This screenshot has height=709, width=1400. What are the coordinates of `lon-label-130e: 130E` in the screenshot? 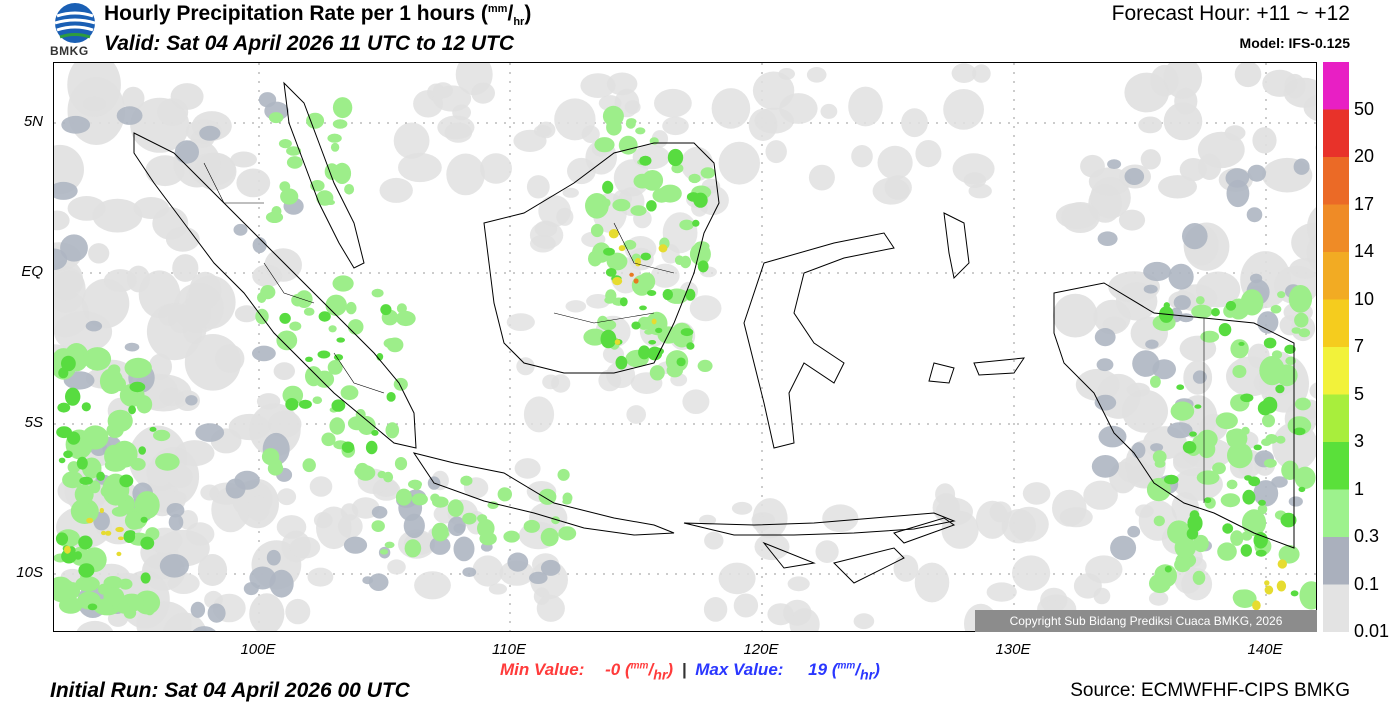 It's located at (1013, 649).